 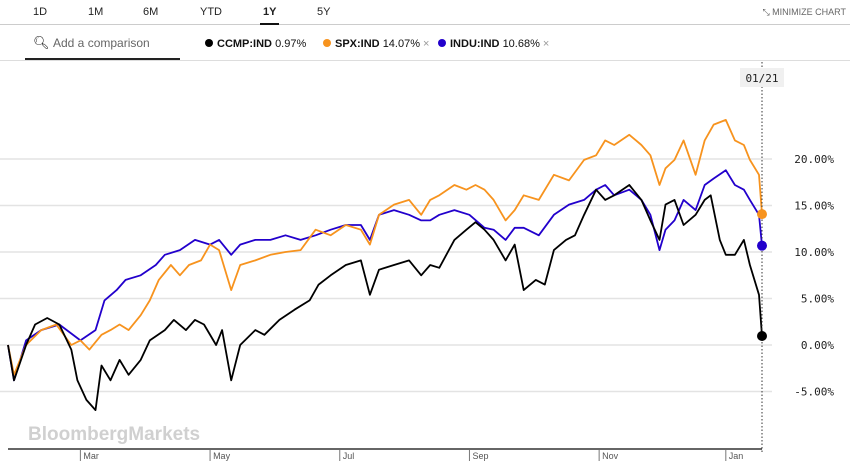 I want to click on x-tick-label: Sep, so click(x=480, y=456).